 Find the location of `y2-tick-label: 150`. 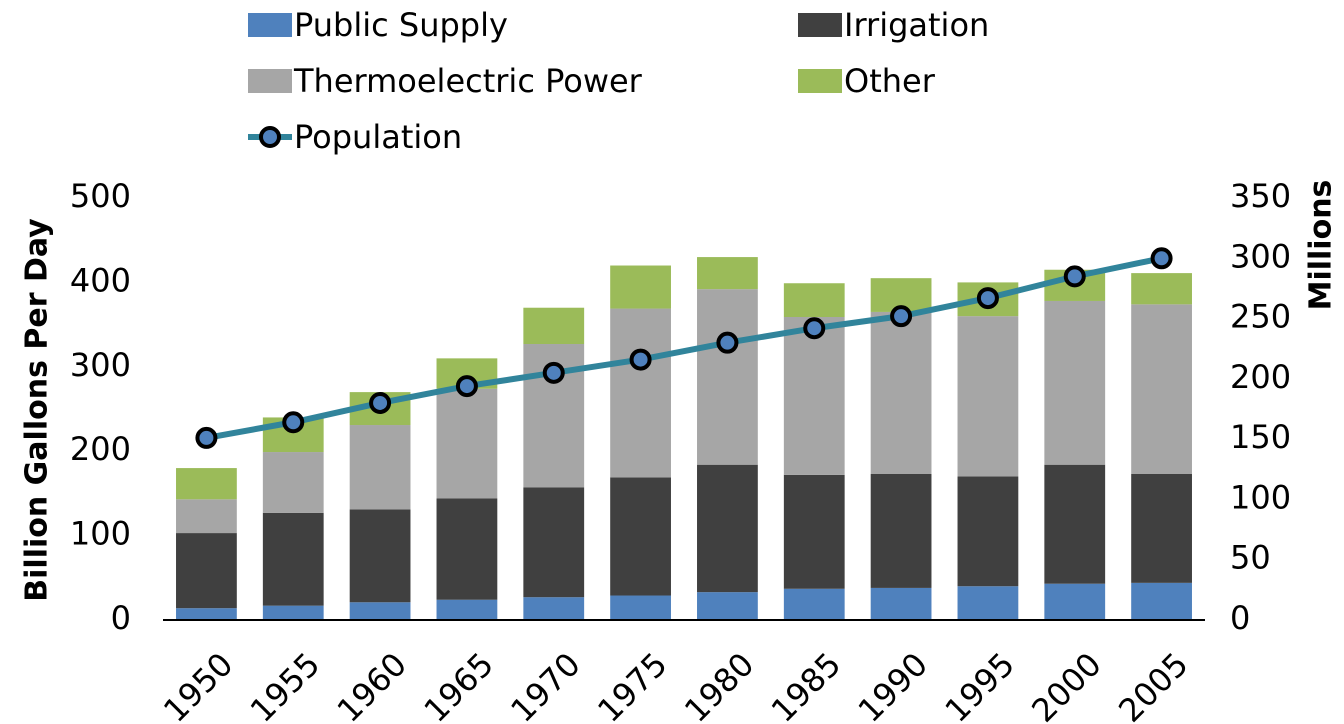

y2-tick-label: 150 is located at coordinates (1260, 437).